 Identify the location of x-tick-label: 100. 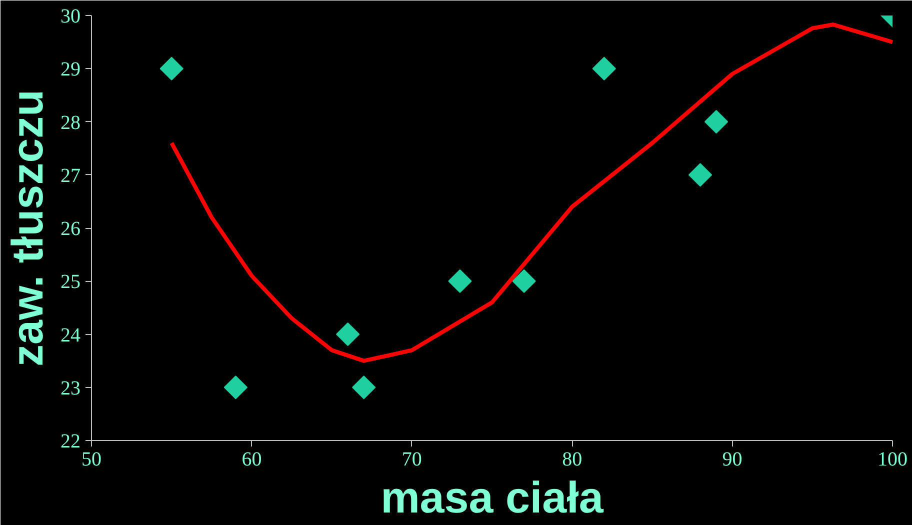
(893, 459).